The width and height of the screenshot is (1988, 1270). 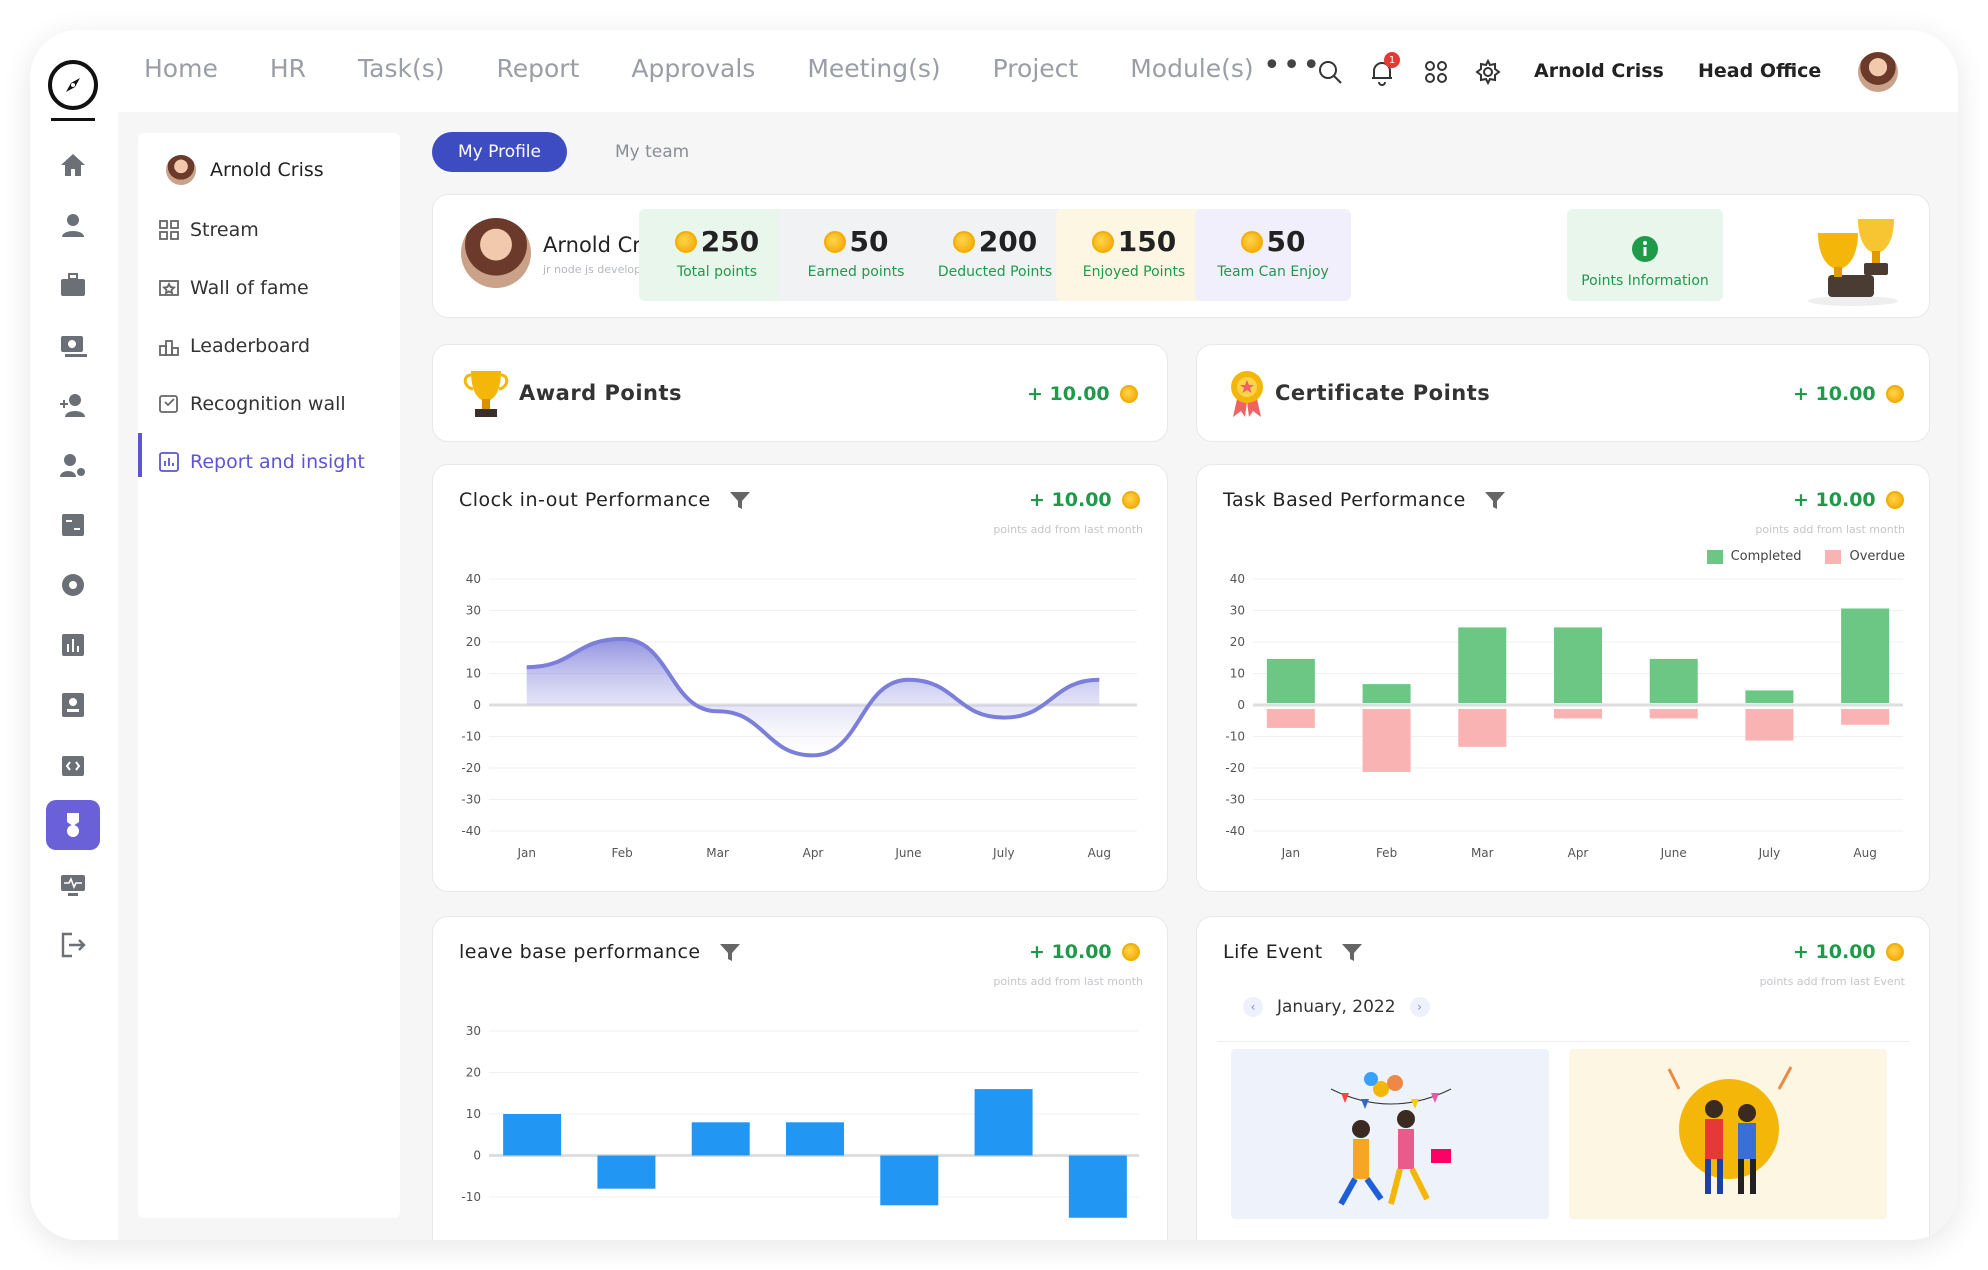 What do you see at coordinates (1878, 72) in the screenshot?
I see `top-avatar` at bounding box center [1878, 72].